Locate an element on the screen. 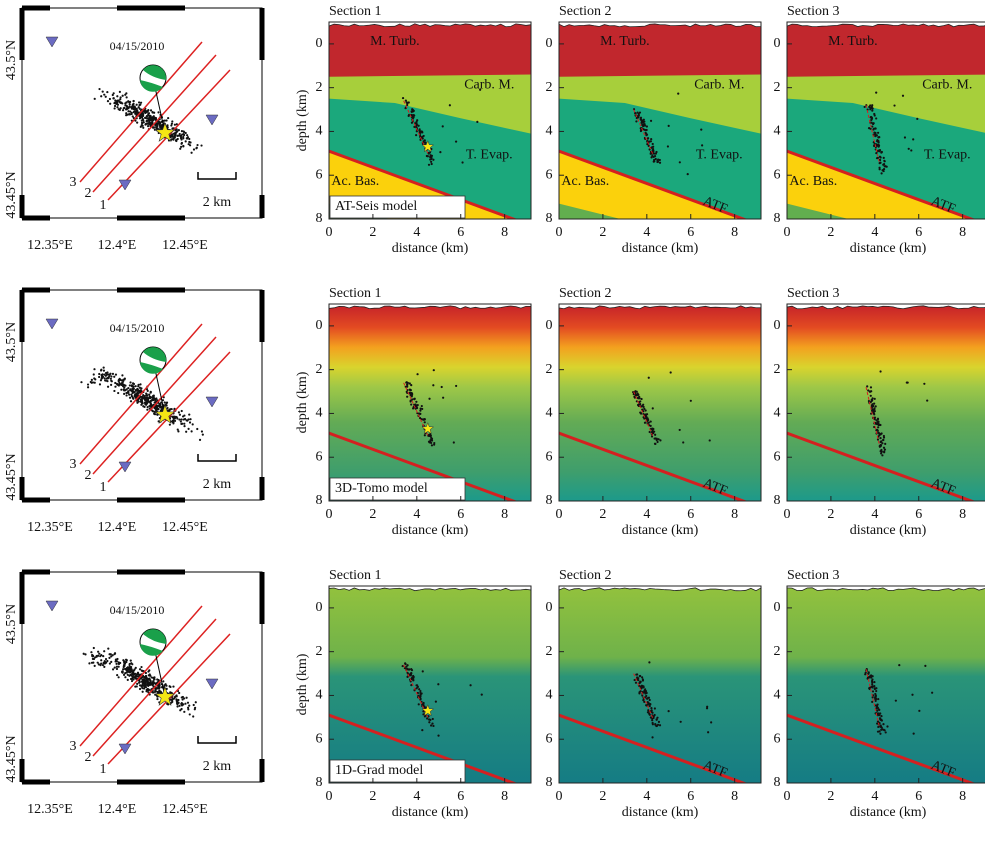 This screenshot has height=846, width=985. layer-label: Carb. M. is located at coordinates (947, 85).